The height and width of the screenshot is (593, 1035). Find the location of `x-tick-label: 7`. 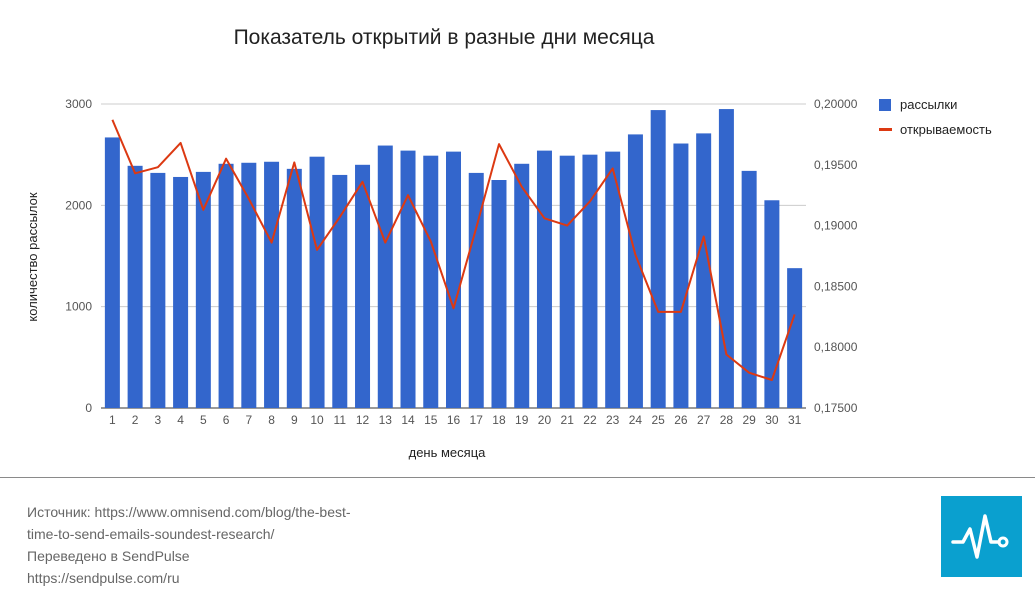

x-tick-label: 7 is located at coordinates (248, 420).